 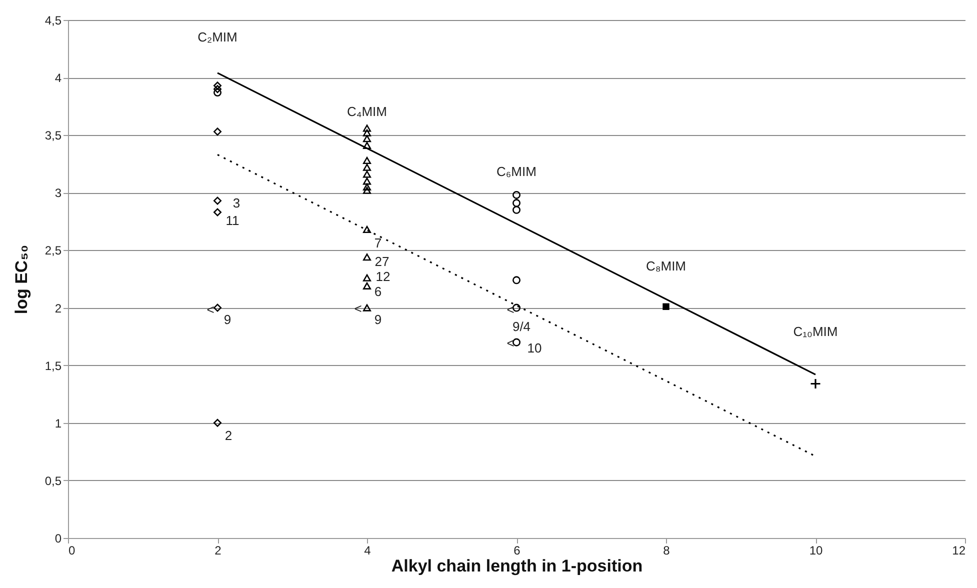 What do you see at coordinates (53, 365) in the screenshot?
I see `y-tick-label: 1,5` at bounding box center [53, 365].